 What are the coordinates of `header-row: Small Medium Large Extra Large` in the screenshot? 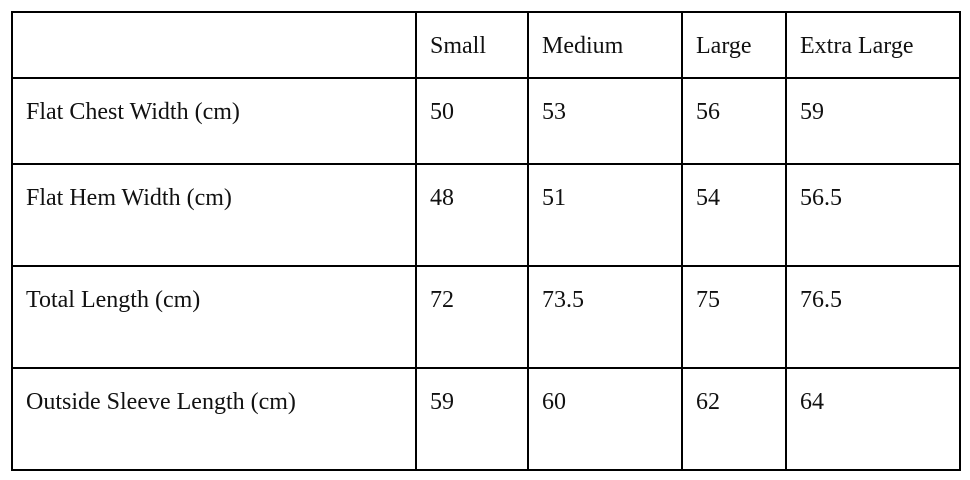 It's located at (486, 45).